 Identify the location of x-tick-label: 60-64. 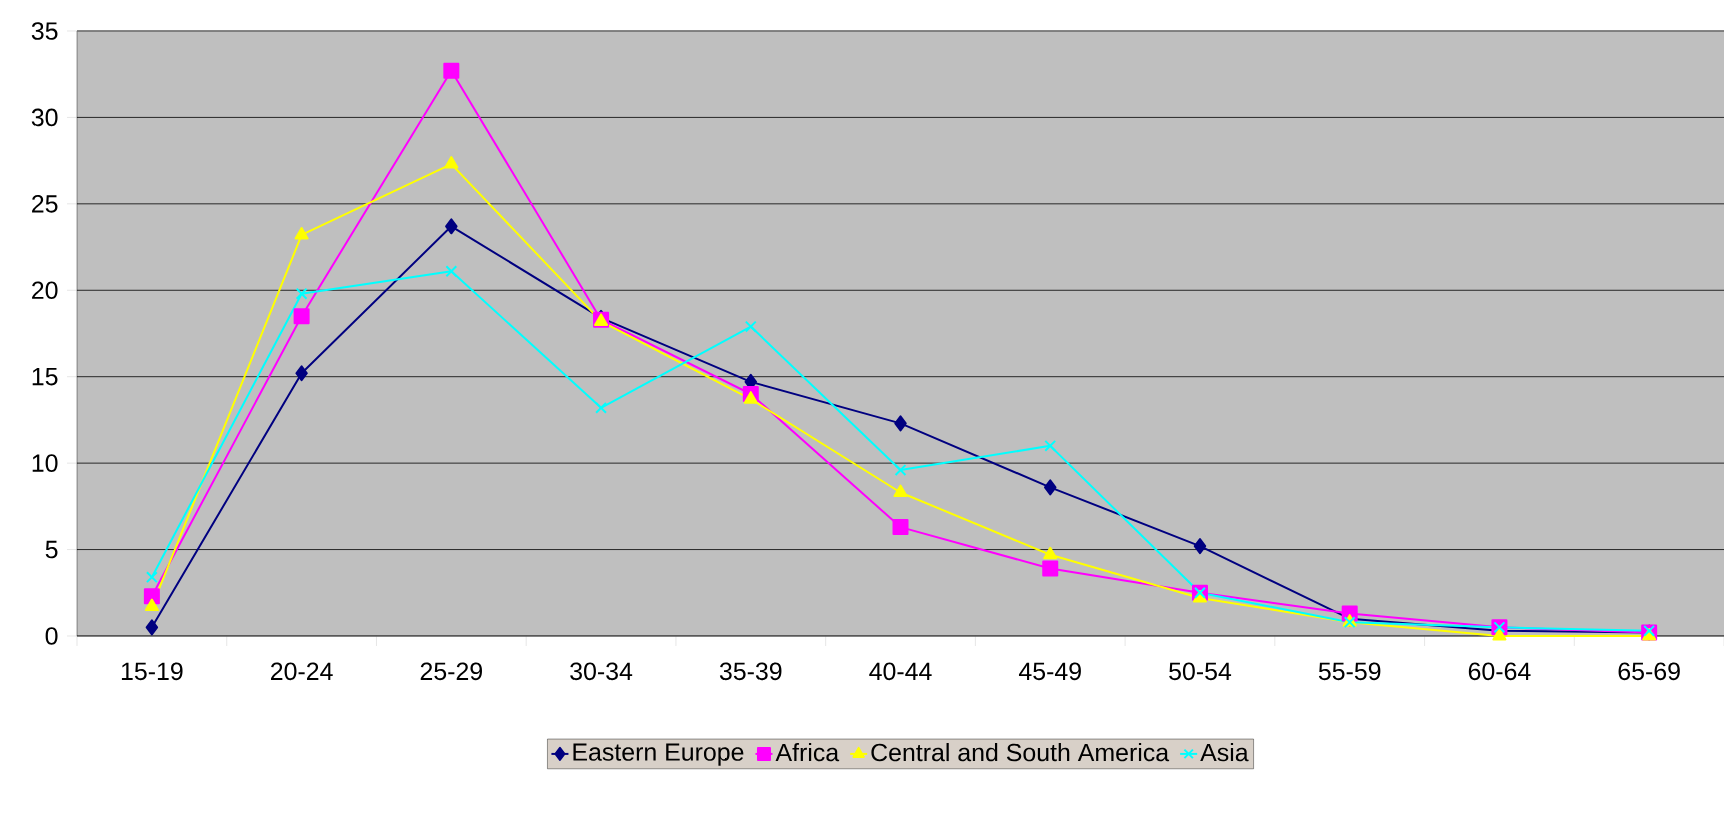
(1499, 671).